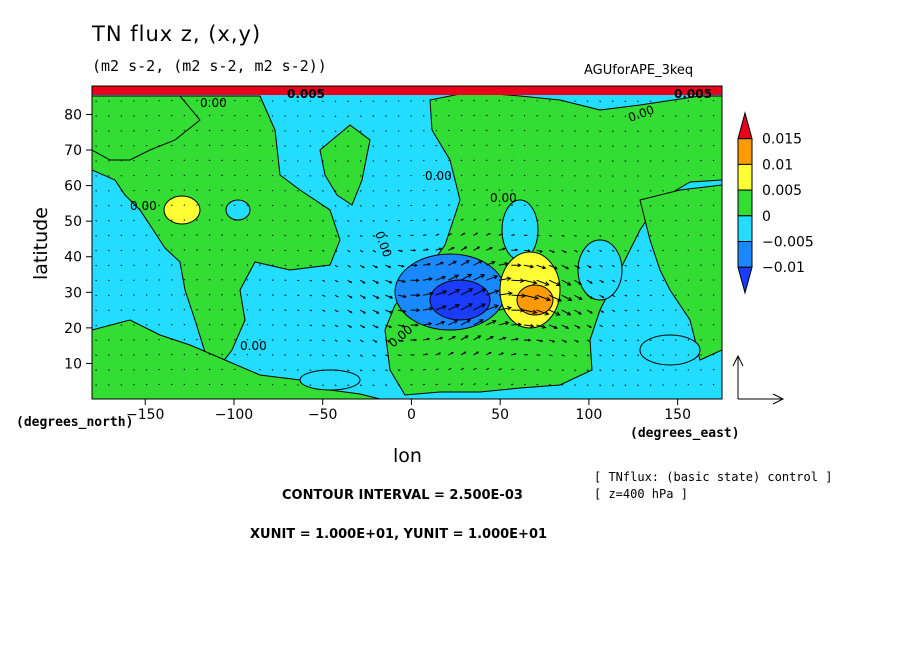 Image resolution: width=904 pixels, height=654 pixels. I want to click on yellow-spot-west, so click(182, 210).